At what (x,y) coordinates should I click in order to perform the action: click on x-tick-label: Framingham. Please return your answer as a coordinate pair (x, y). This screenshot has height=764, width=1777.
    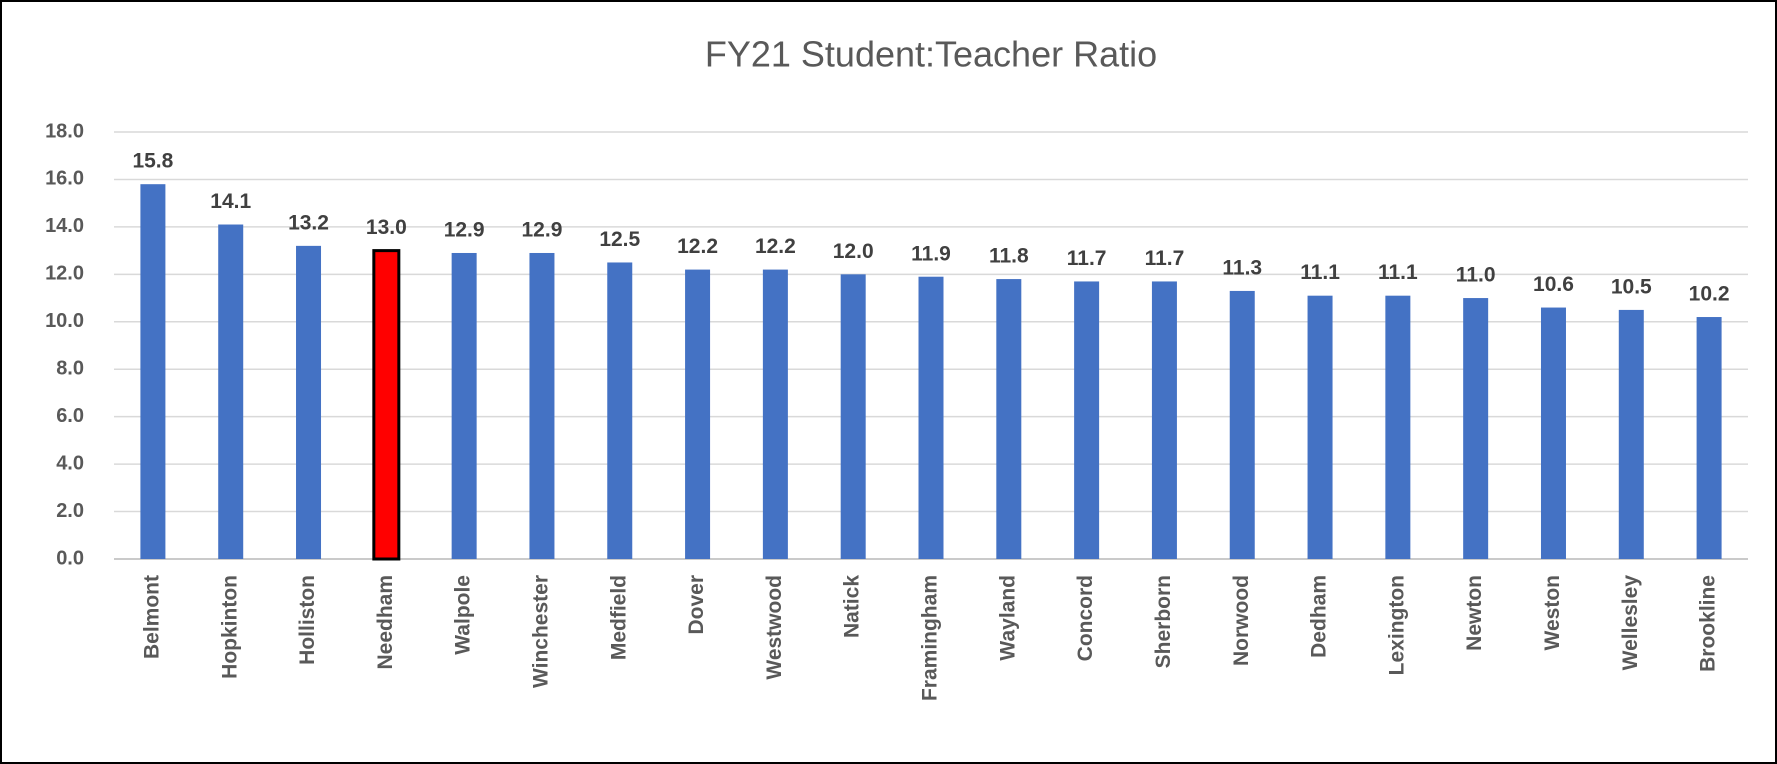
    Looking at the image, I should click on (930, 638).